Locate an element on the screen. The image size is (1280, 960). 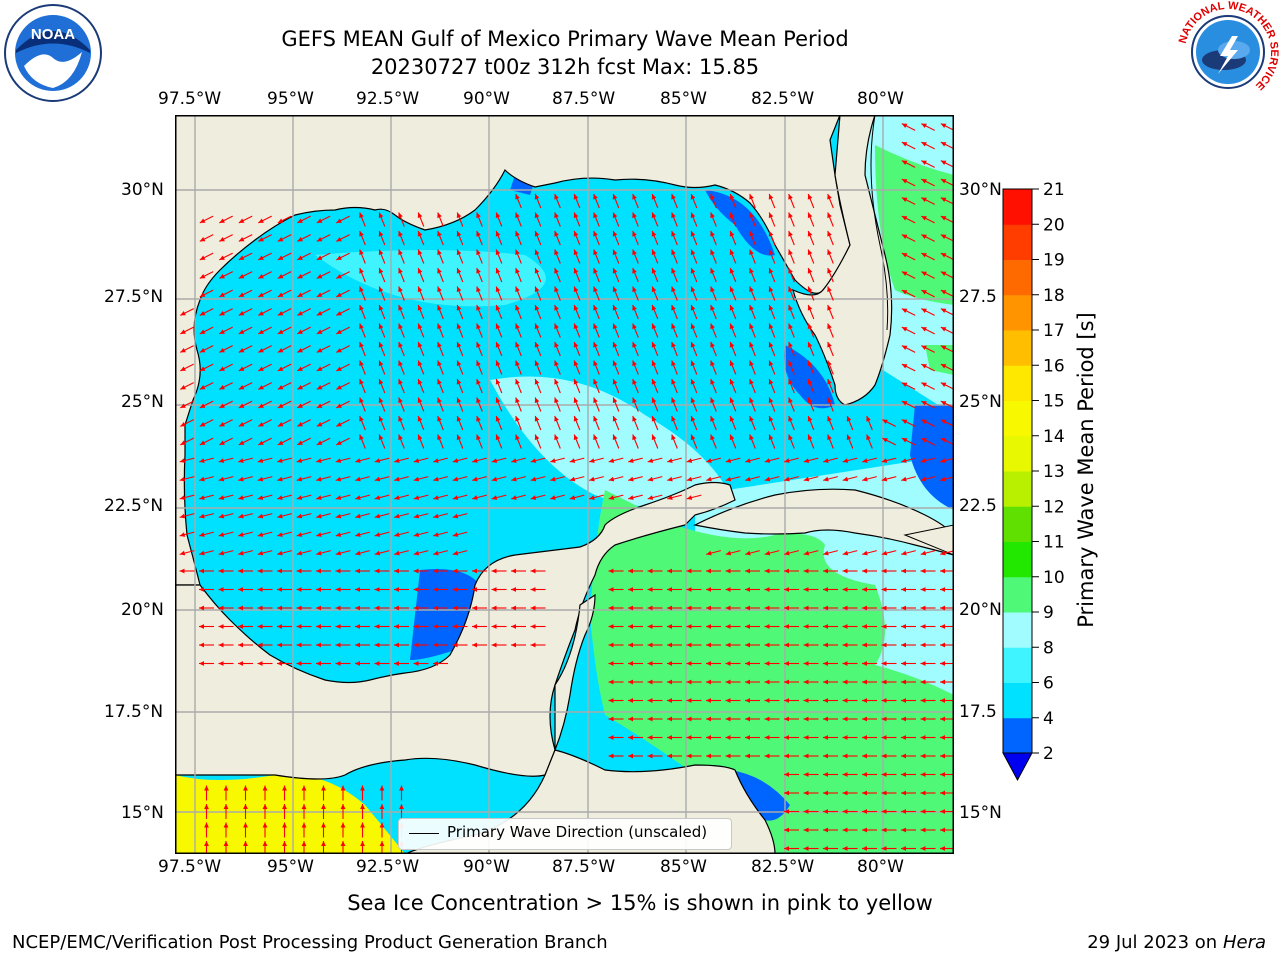
lat-tick-right: 20°N is located at coordinates (980, 610).